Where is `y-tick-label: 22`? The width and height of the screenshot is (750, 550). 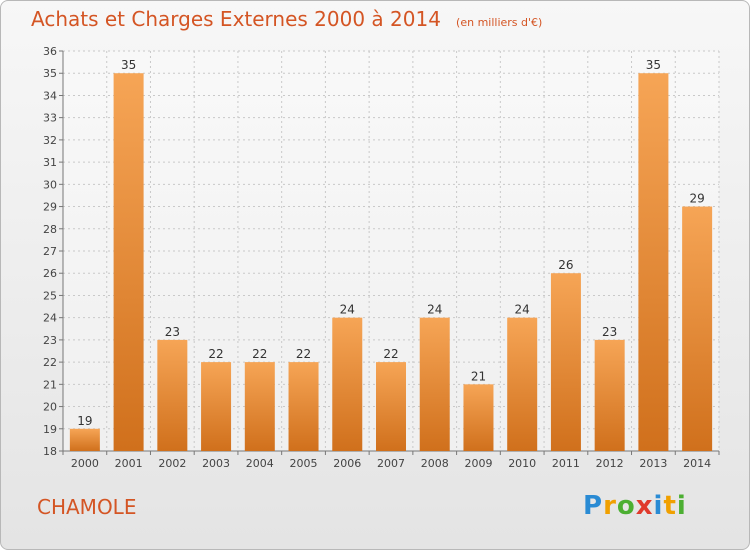 y-tick-label: 22 is located at coordinates (50, 362).